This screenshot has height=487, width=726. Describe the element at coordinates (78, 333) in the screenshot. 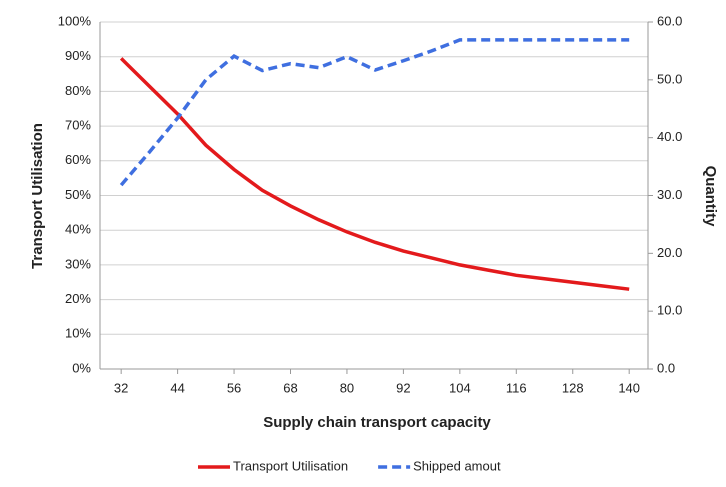

I see `y-tick-label: 10%` at that location.